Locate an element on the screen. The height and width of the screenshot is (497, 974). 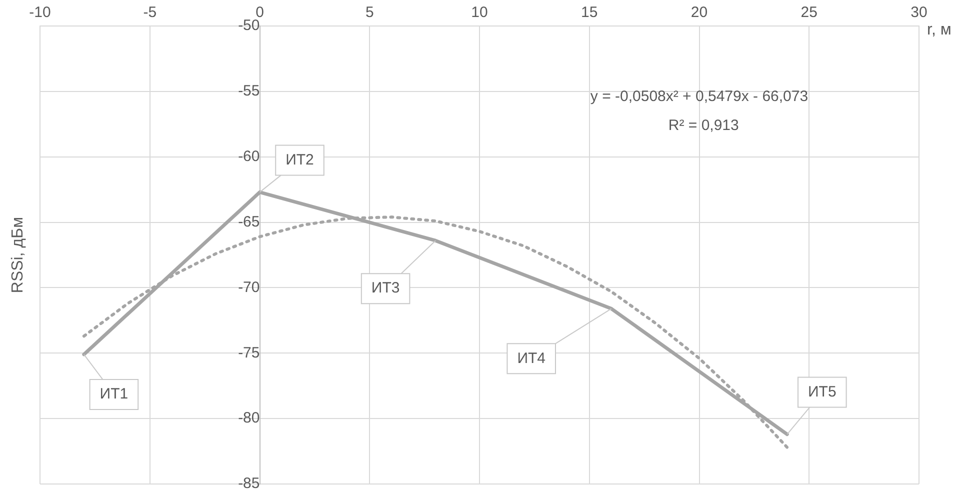
annotation: ИТ4 is located at coordinates (531, 358).